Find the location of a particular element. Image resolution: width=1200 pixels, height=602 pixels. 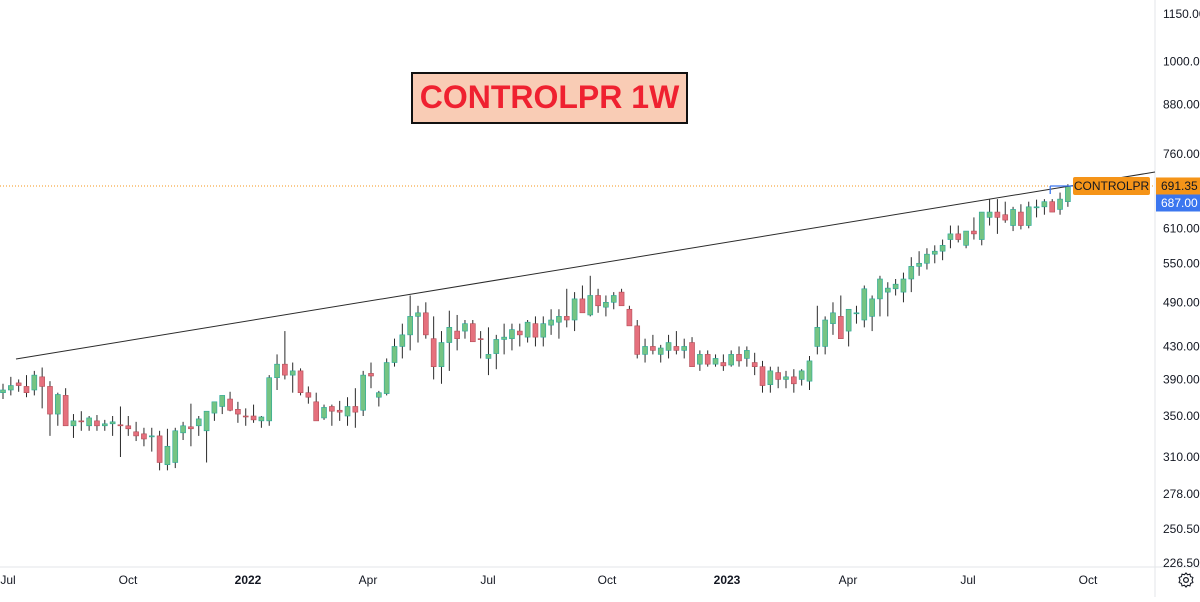

symbol-marker: CONTROLPR is located at coordinates (1111, 185).